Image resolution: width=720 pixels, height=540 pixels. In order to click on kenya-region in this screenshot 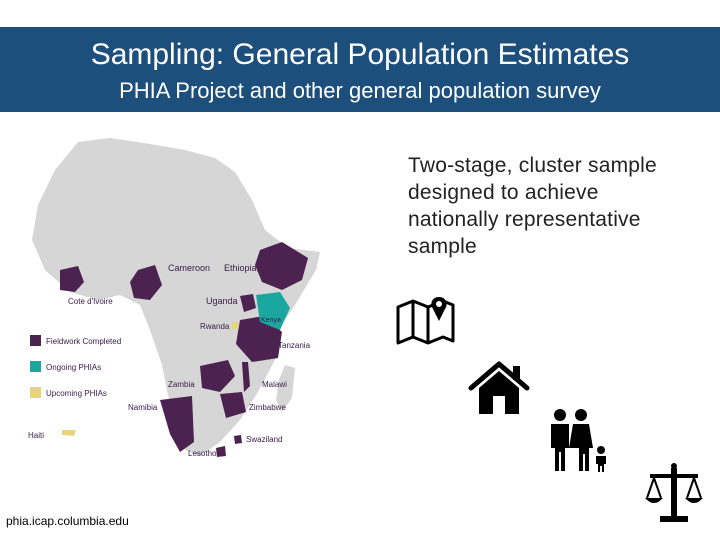, I will do `click(273, 311)`.